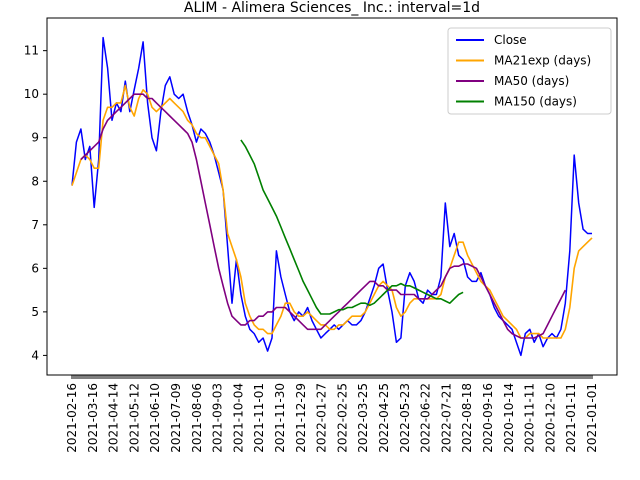  Describe the element at coordinates (301, 418) in the screenshot. I see `x-tick-label-11: 2021-12-29` at that location.